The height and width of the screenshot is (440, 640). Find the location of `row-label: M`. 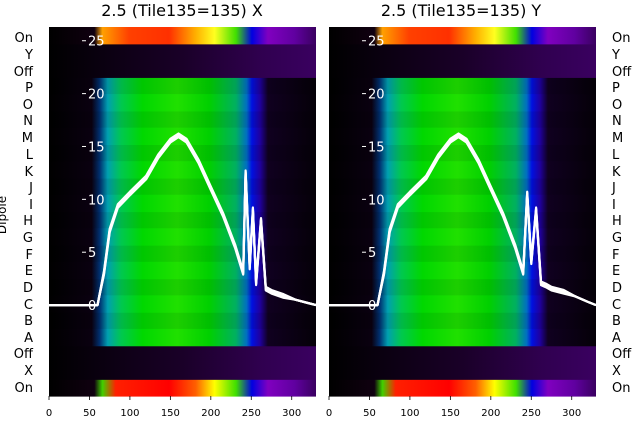

row-label: M is located at coordinates (617, 138).